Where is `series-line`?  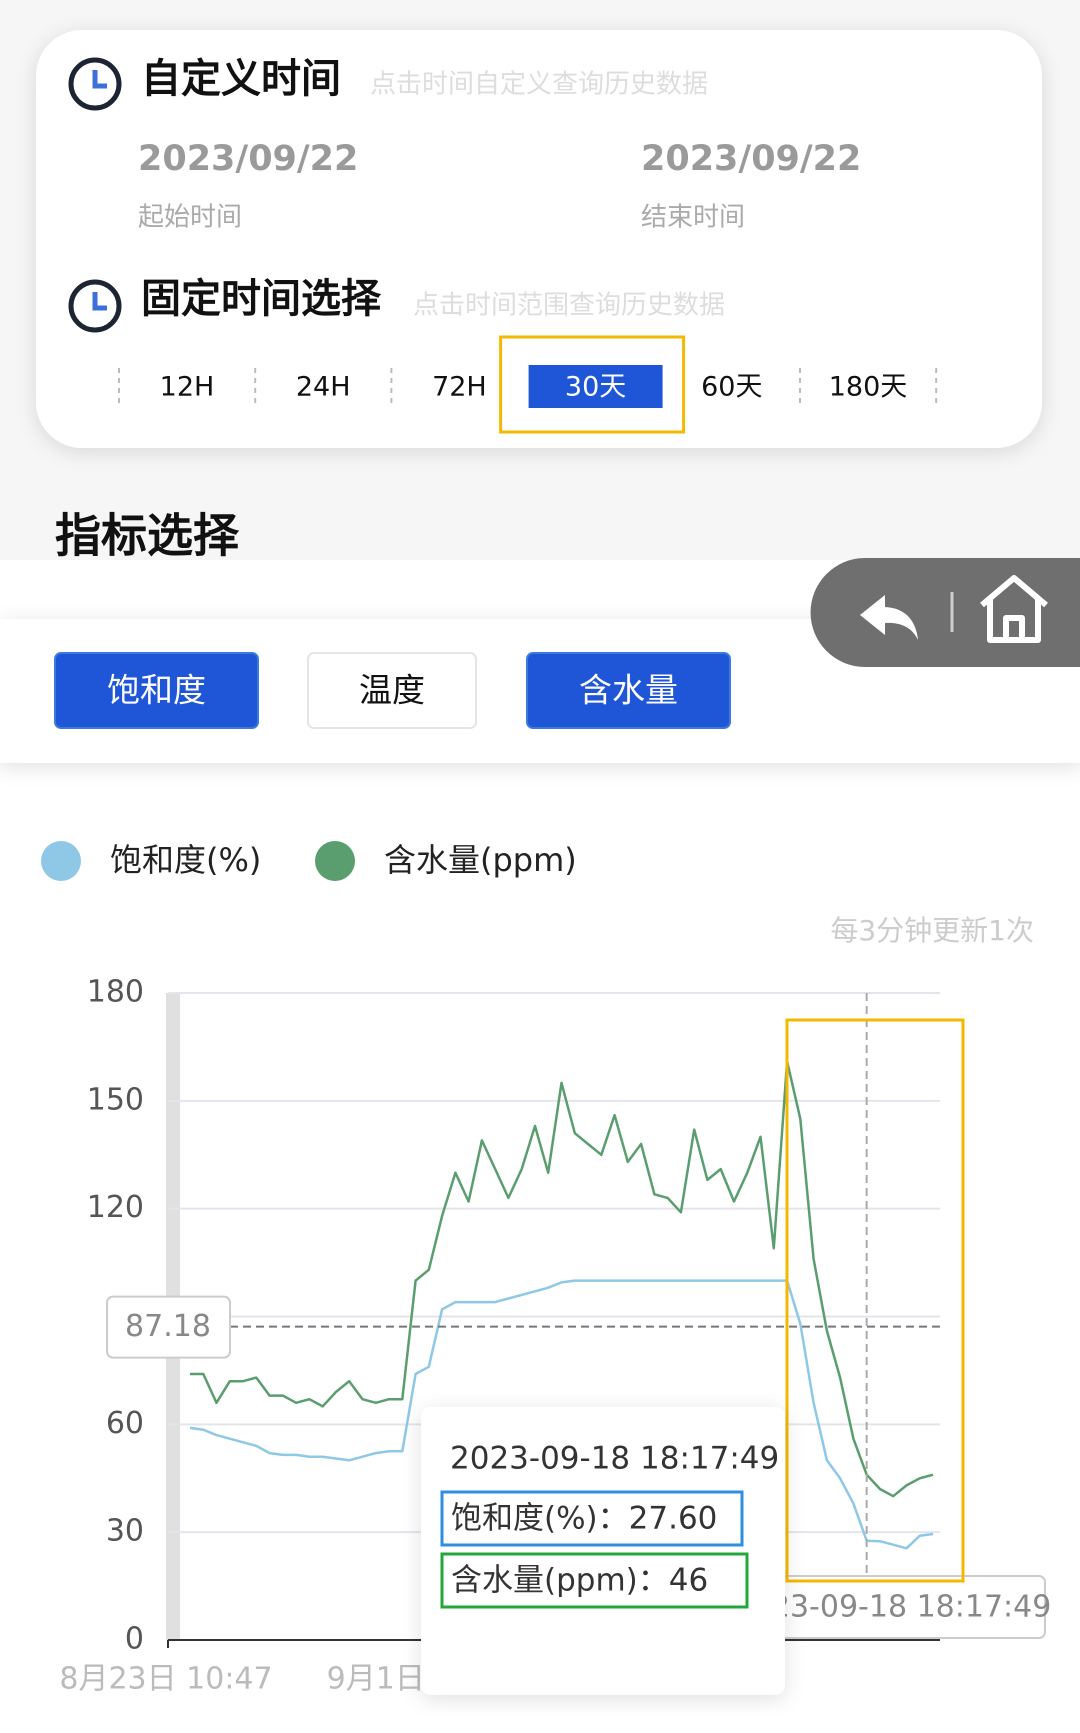 series-line is located at coordinates (561, 1414).